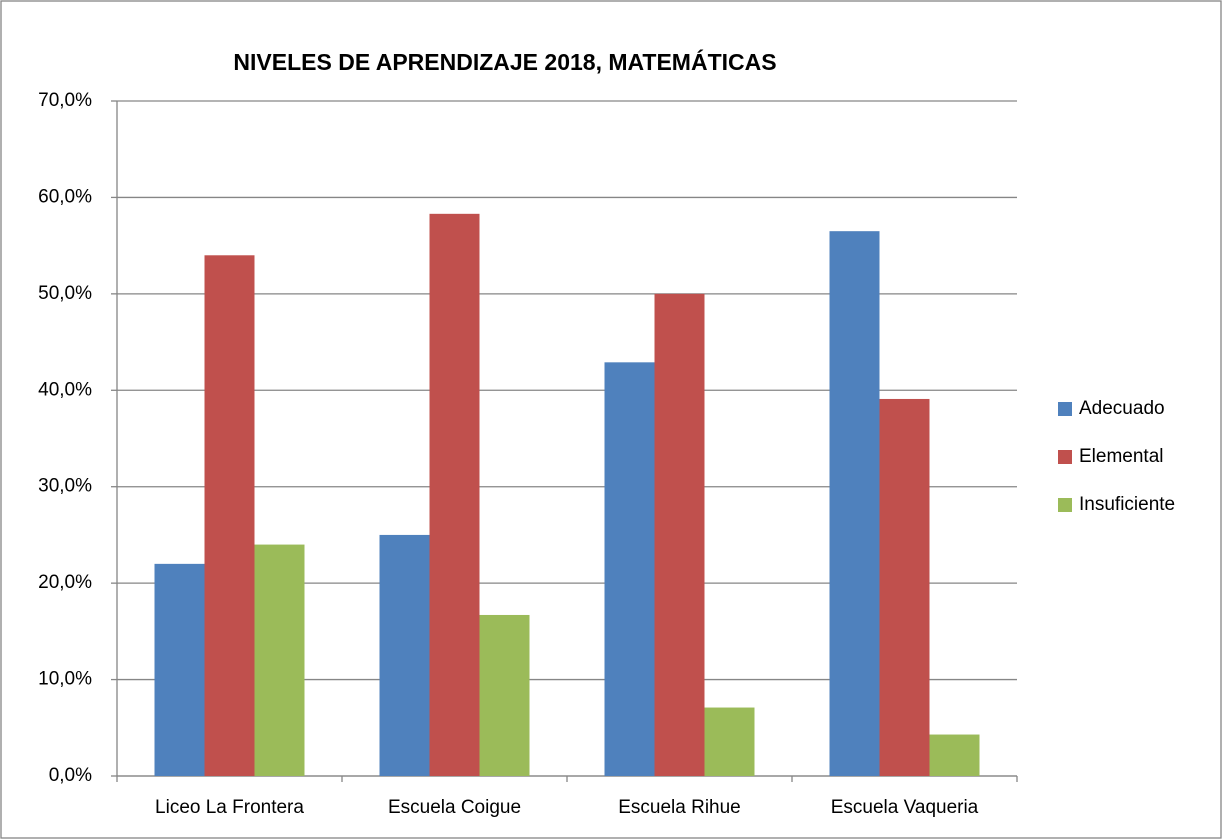  Describe the element at coordinates (504, 61) in the screenshot. I see `chart-title: NIVELES DE APRENDIZAJE 2018, MATEMÁTICAS` at that location.